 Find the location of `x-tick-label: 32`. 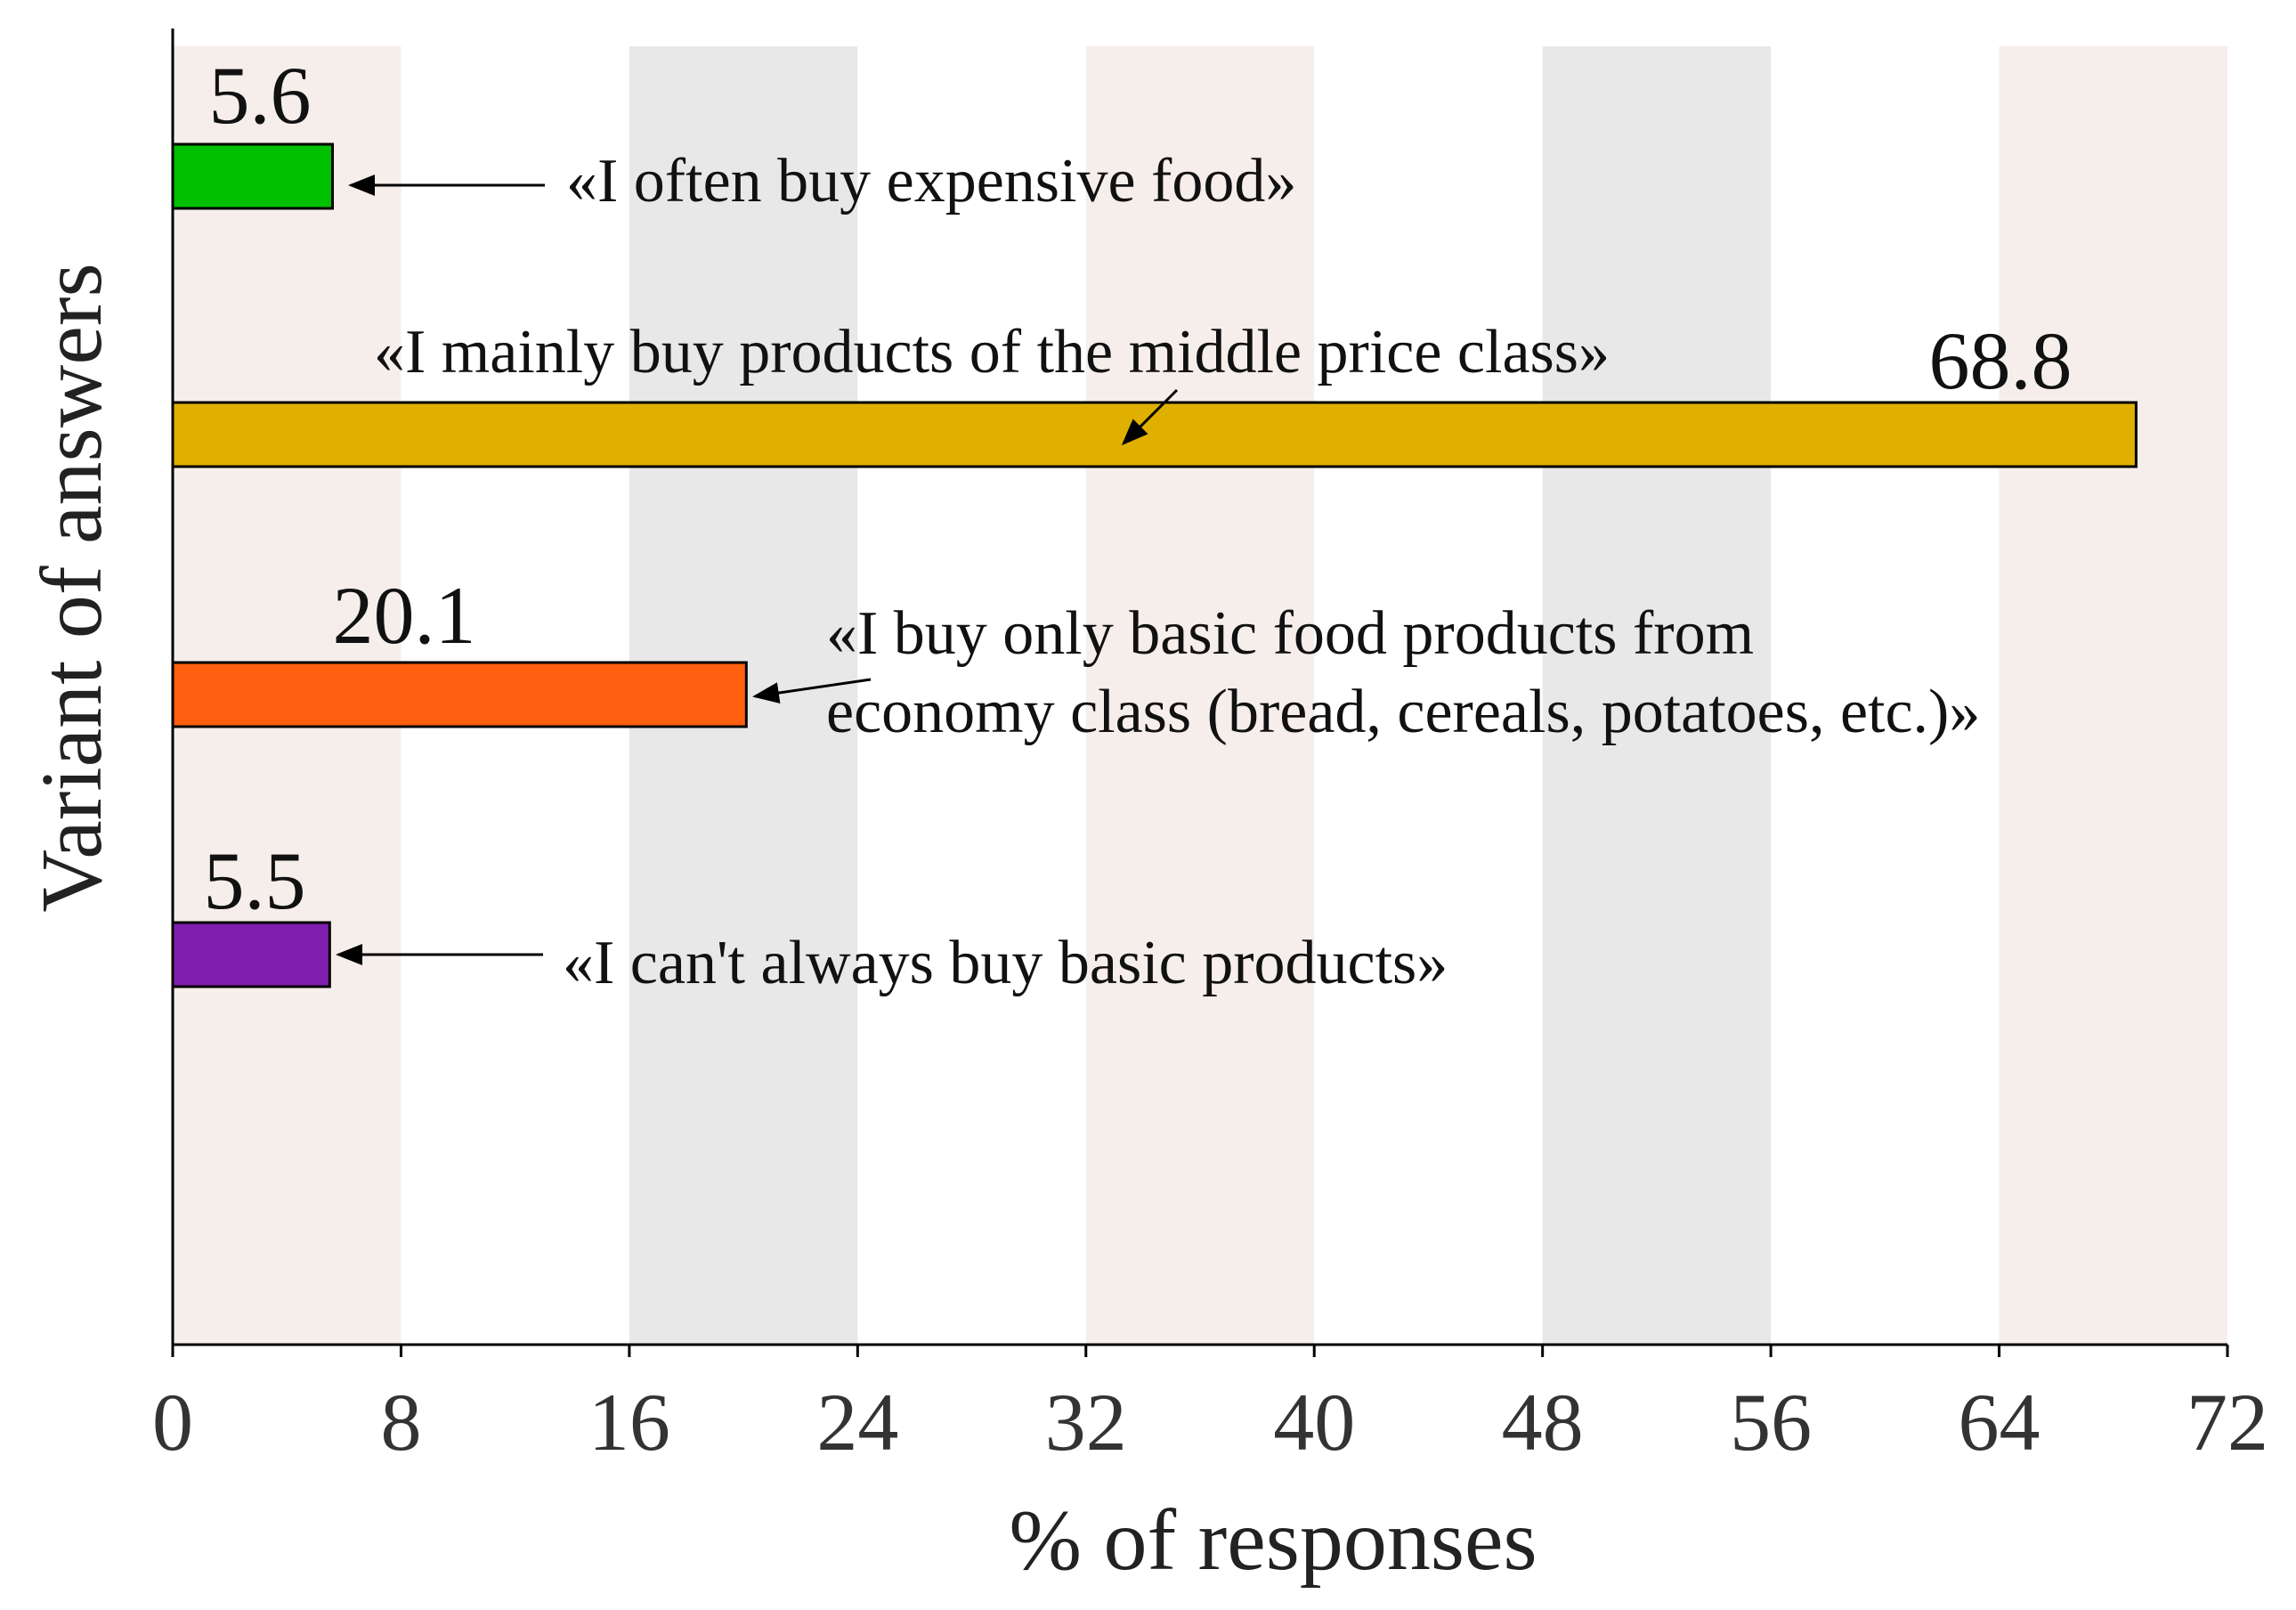

x-tick-label: 32 is located at coordinates (1086, 1422).